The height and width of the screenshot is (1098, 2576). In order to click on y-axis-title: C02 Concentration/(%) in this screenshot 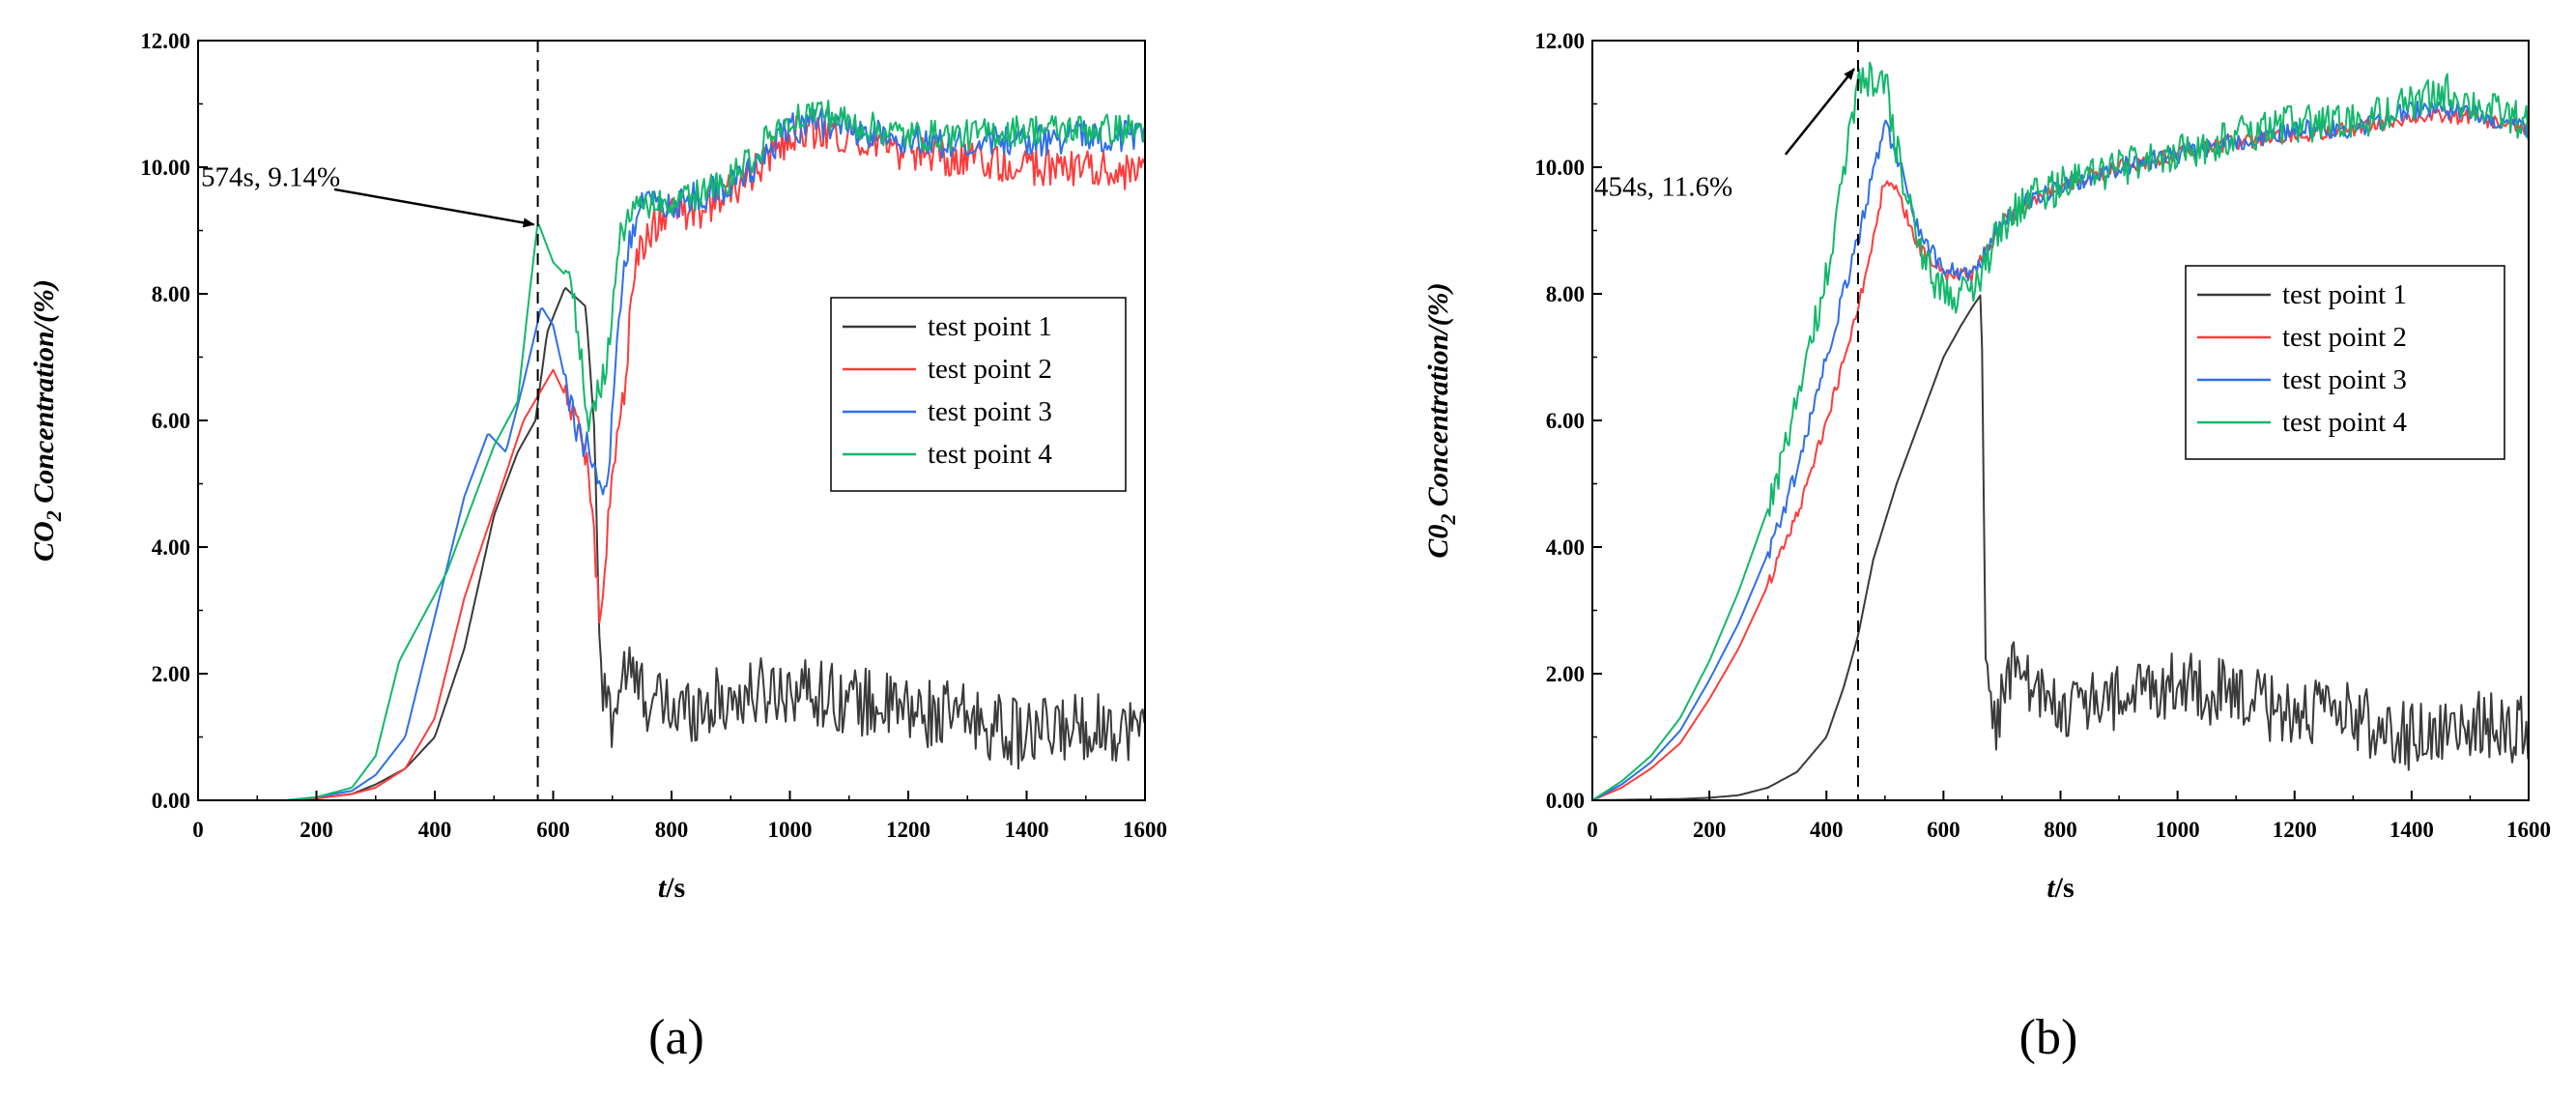, I will do `click(1441, 420)`.